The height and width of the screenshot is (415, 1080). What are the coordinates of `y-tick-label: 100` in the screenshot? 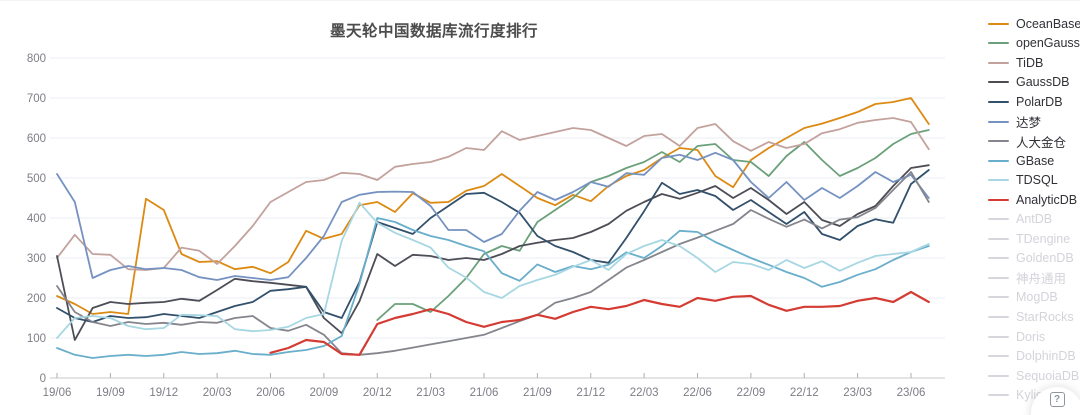 It's located at (36, 339).